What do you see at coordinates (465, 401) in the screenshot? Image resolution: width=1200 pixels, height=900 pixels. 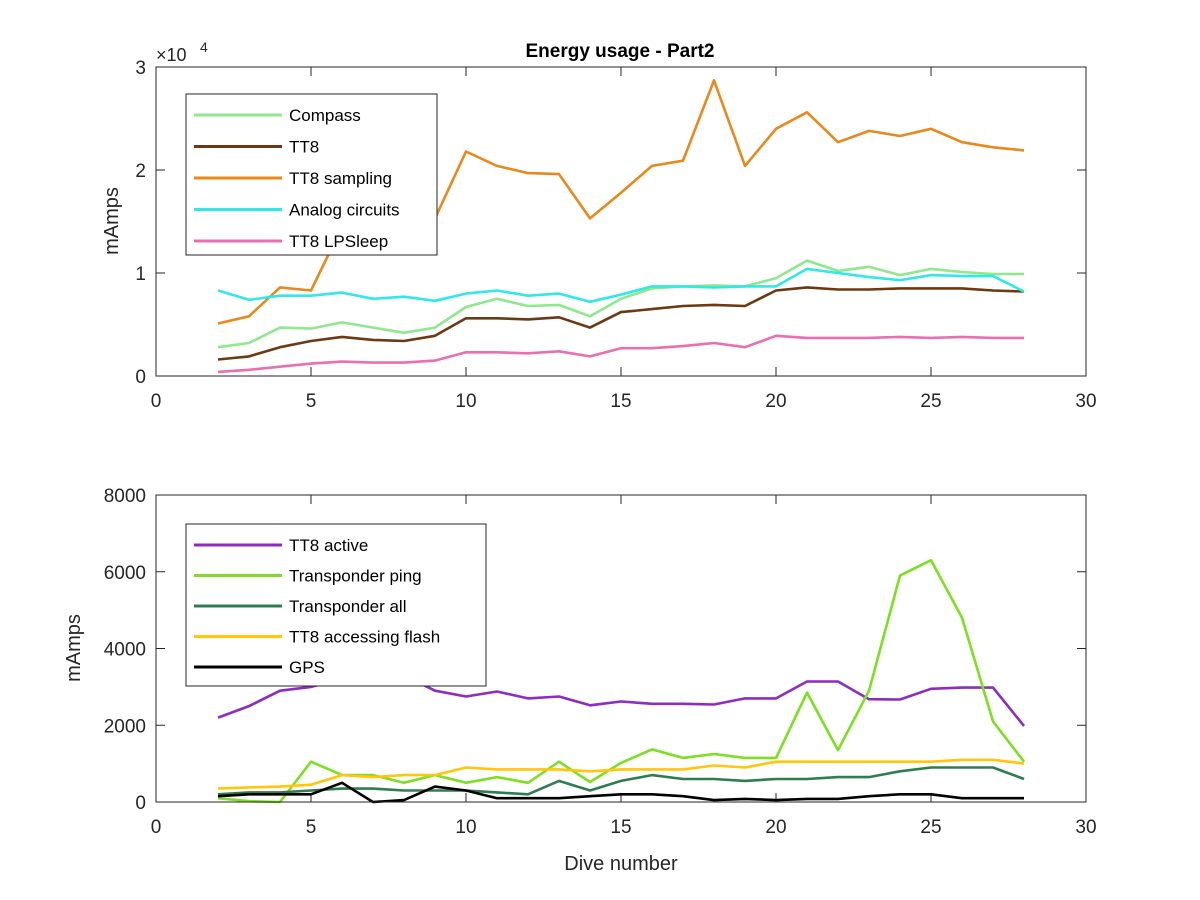 I see `top-x-tick-label: 10` at bounding box center [465, 401].